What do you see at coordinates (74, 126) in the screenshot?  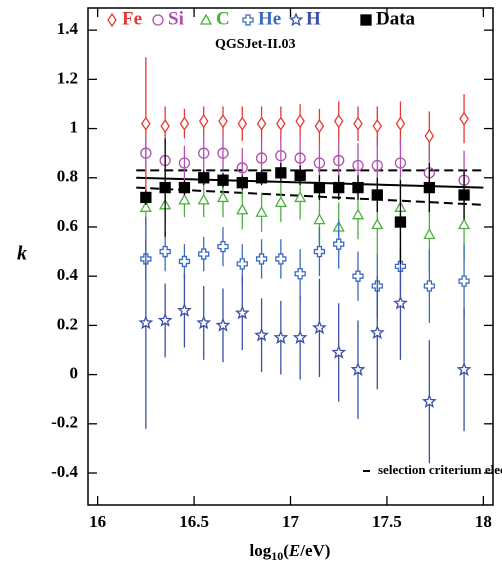 I see `y-tick-label: 1` at bounding box center [74, 126].